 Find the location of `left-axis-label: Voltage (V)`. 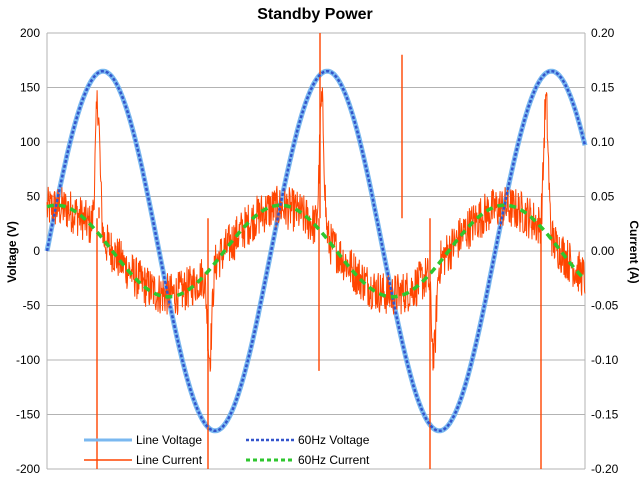

left-axis-label: Voltage (V) is located at coordinates (12, 252).